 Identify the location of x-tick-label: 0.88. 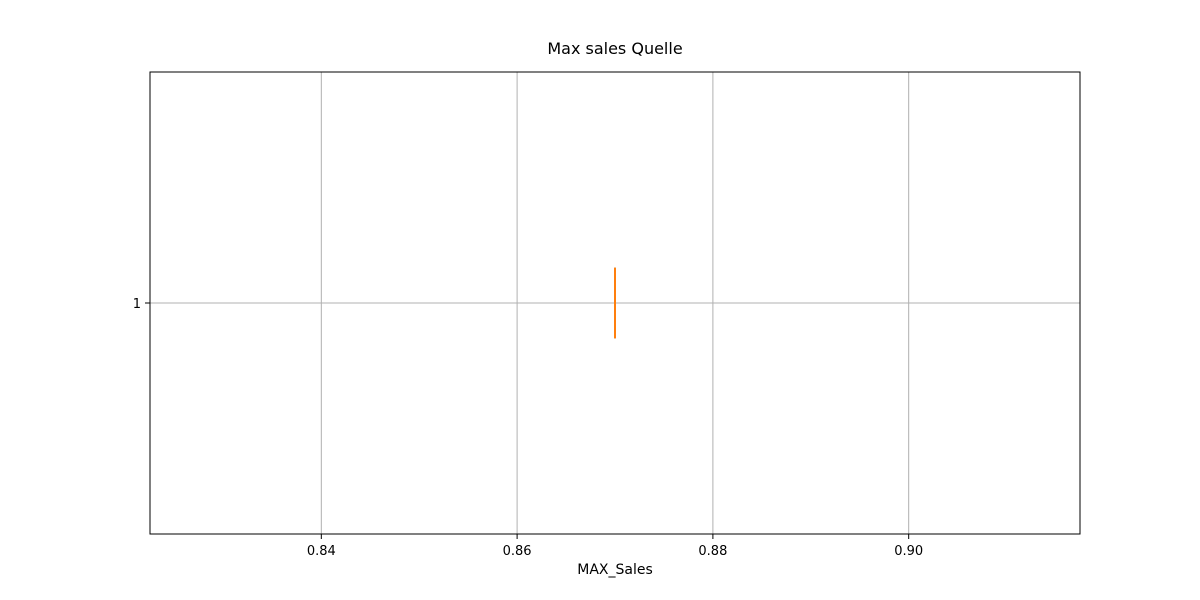
(712, 551).